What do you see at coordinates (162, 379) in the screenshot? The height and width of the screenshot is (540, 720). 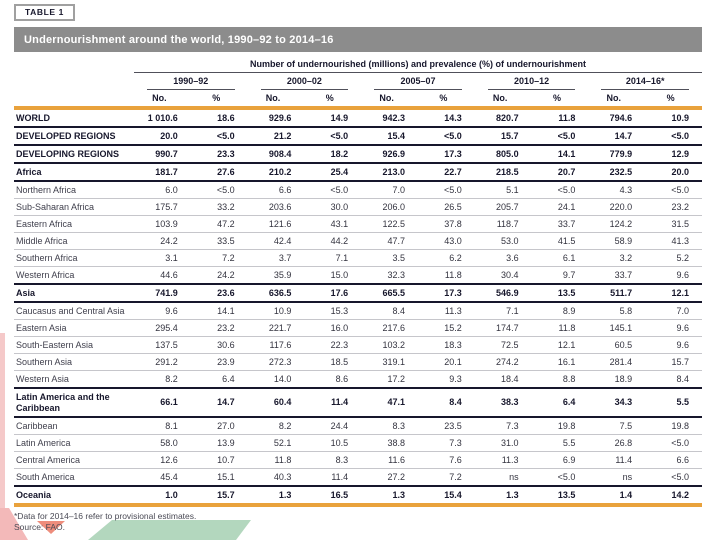 I see `cell-value: 8.2` at bounding box center [162, 379].